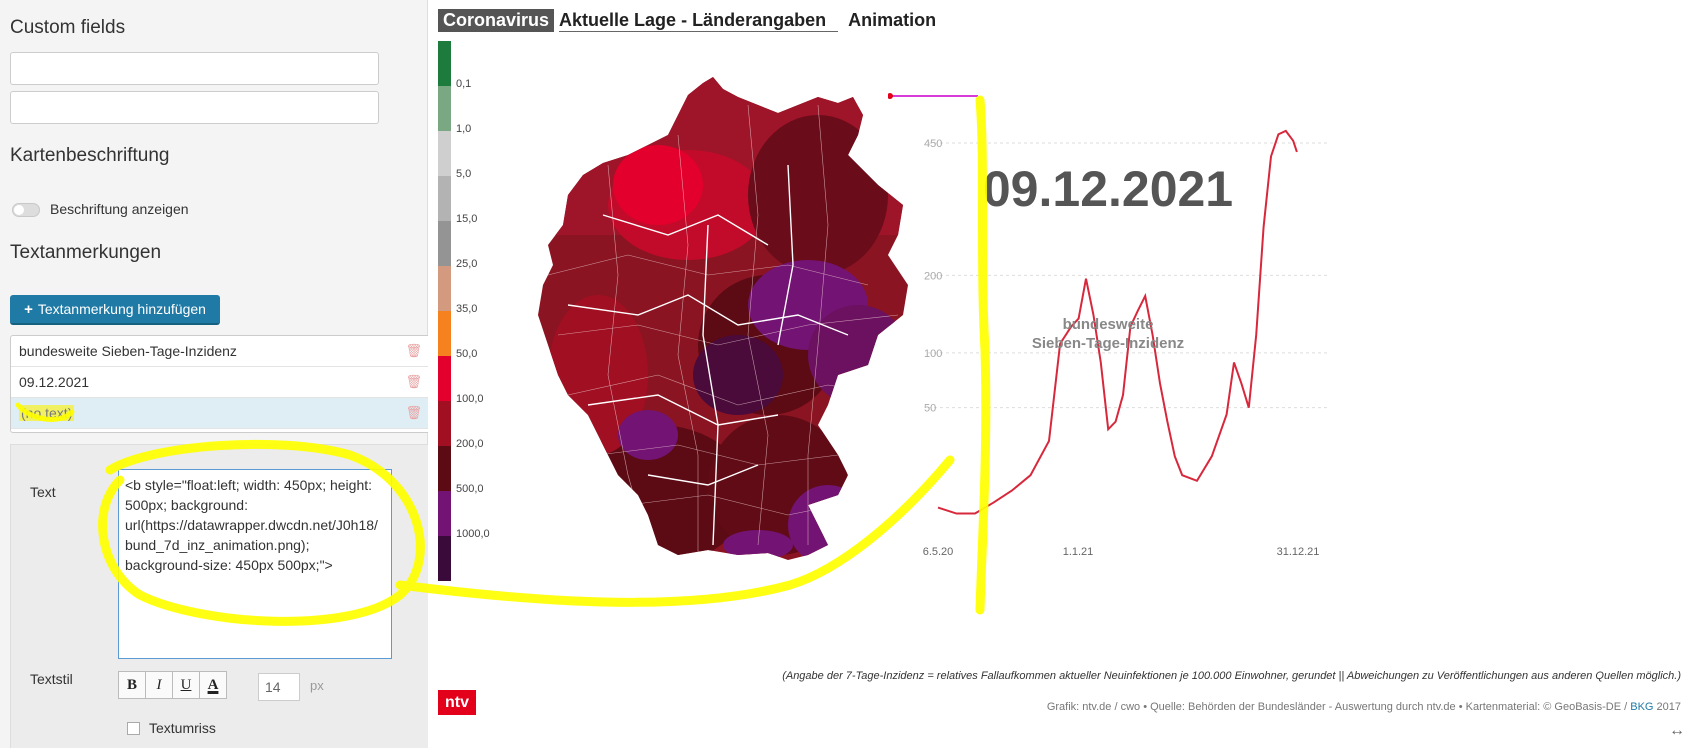 The width and height of the screenshot is (1697, 748). What do you see at coordinates (54, 382) in the screenshot?
I see `annotation-label: 09.12.2021` at bounding box center [54, 382].